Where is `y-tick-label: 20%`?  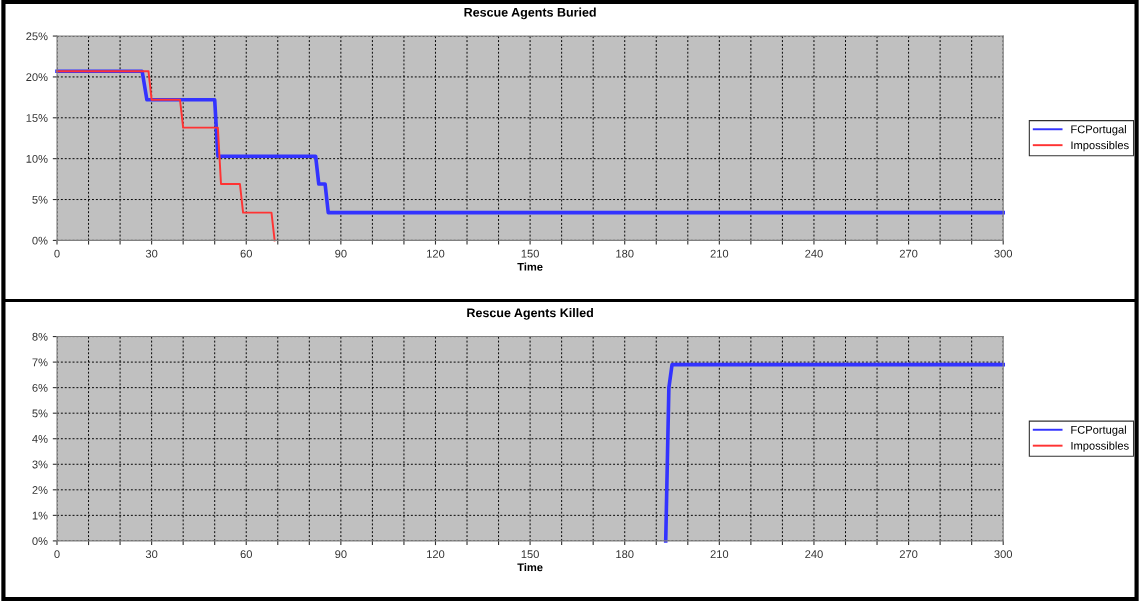 y-tick-label: 20% is located at coordinates (37, 77).